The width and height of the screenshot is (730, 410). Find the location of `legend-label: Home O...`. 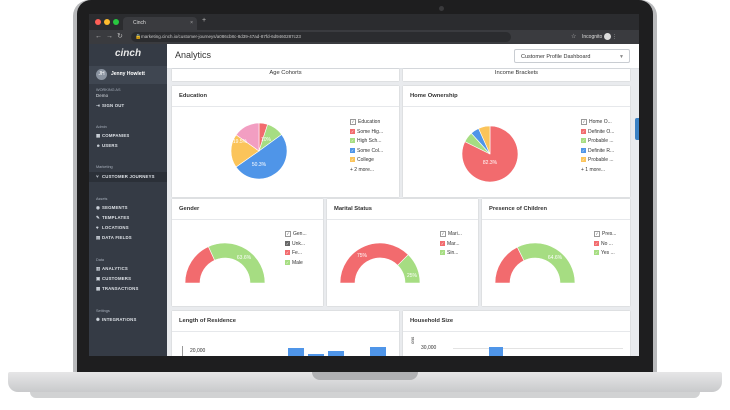

legend-label: Home O... is located at coordinates (600, 122).